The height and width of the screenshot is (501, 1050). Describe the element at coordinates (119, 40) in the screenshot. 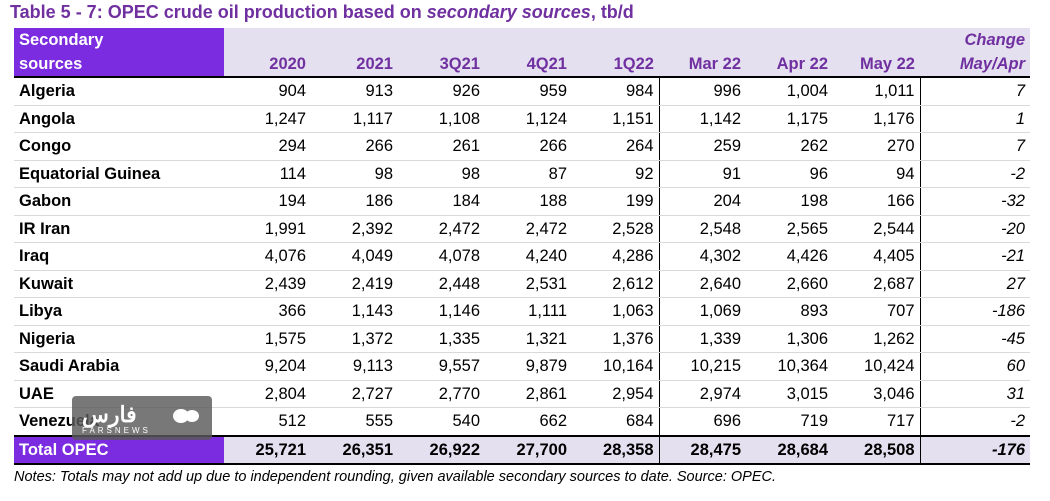

I see `corner-header-line1: Secondary` at that location.